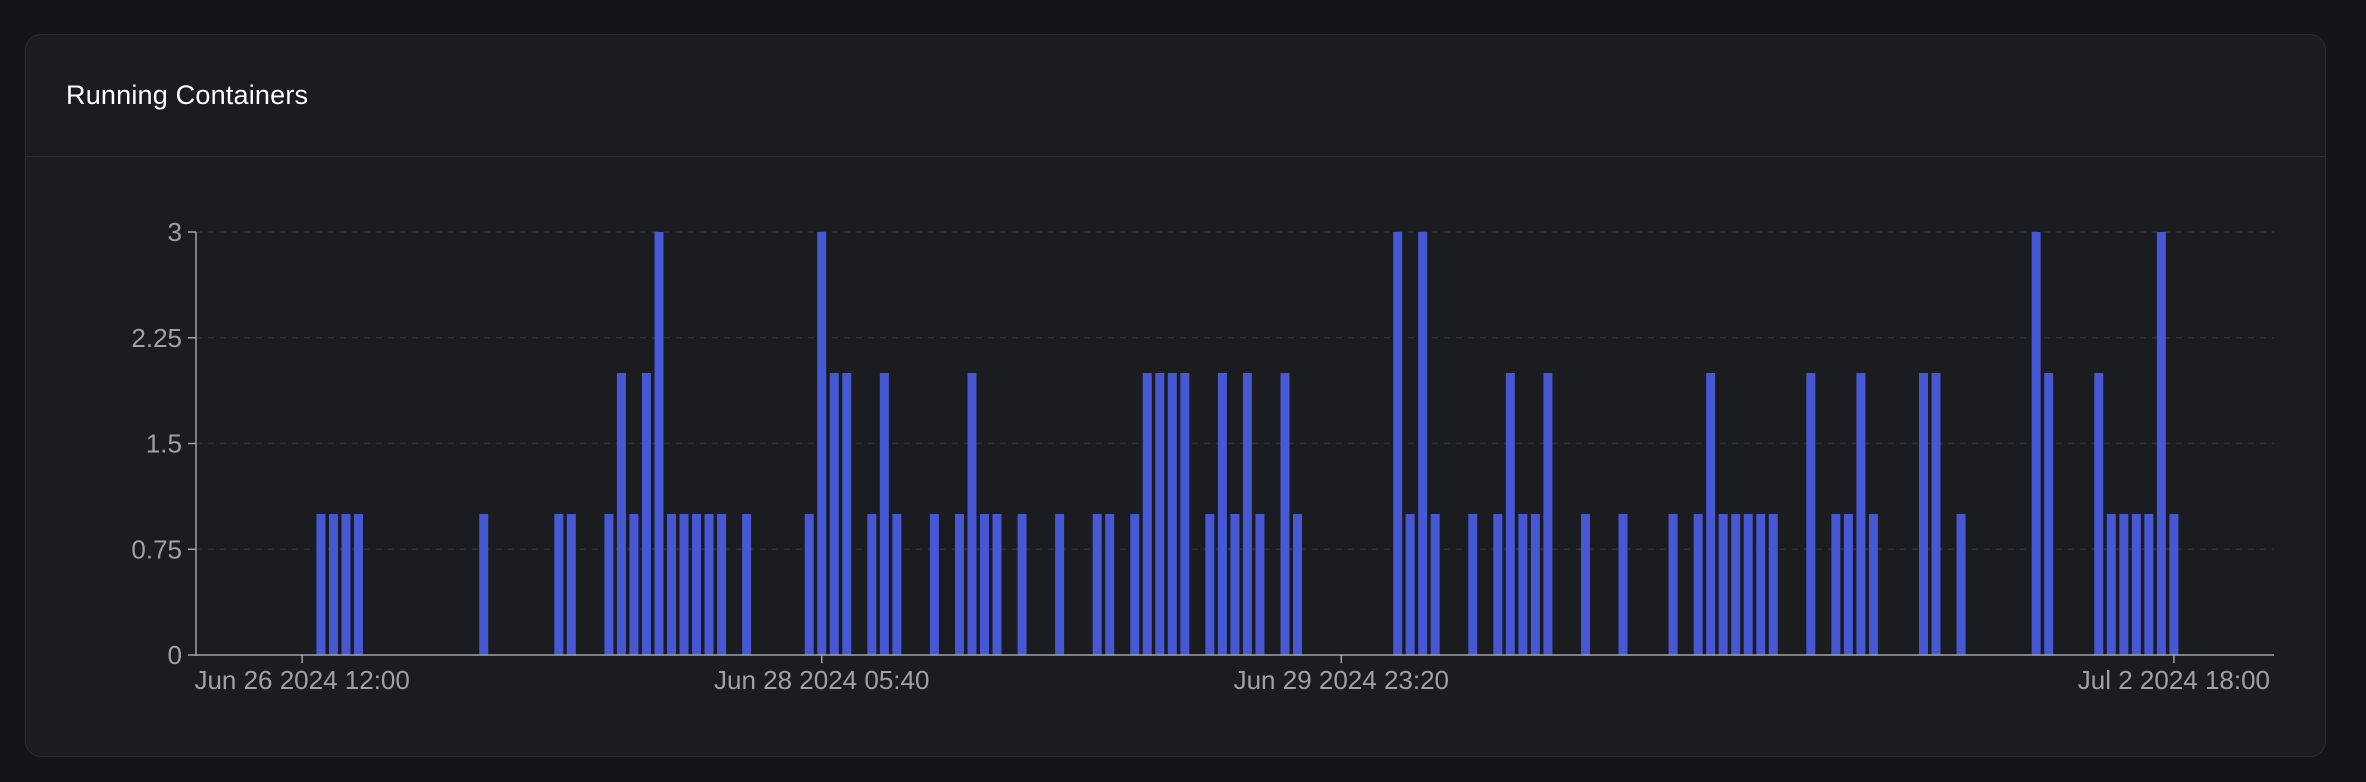  Describe the element at coordinates (2174, 680) in the screenshot. I see `x-tick-label: Jul 2 2024 18:00` at that location.